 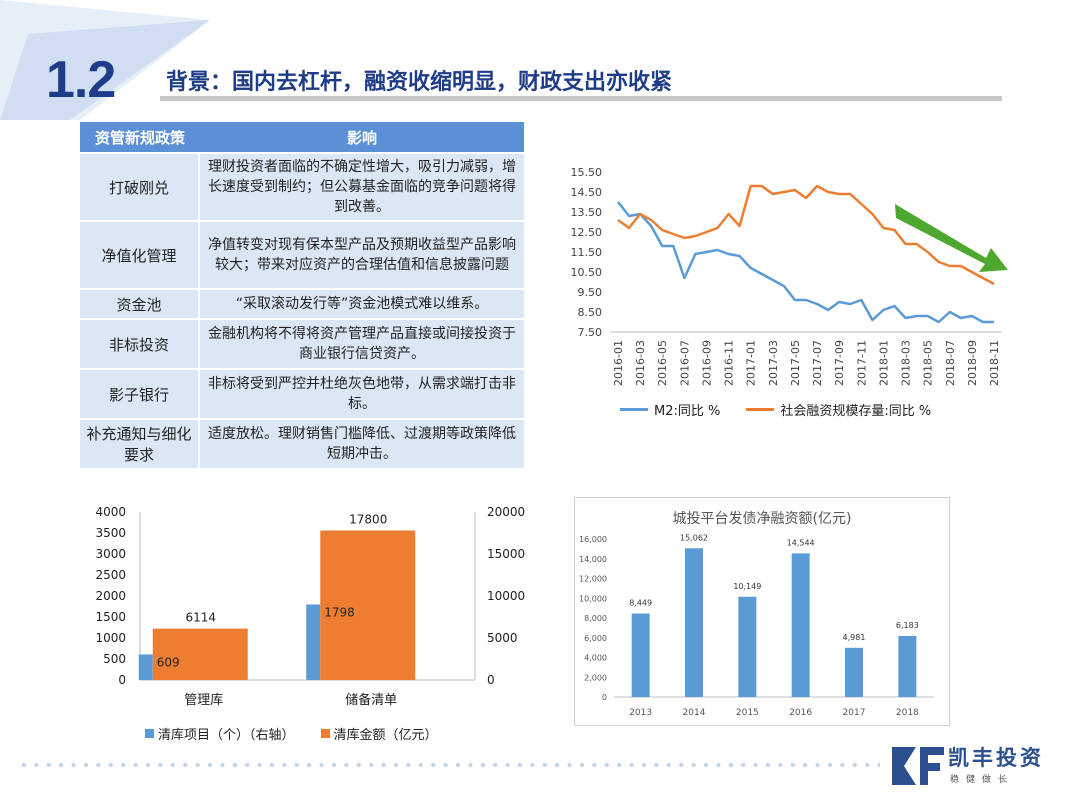 What do you see at coordinates (450, 765) in the screenshot?
I see `footer-dot-divider` at bounding box center [450, 765].